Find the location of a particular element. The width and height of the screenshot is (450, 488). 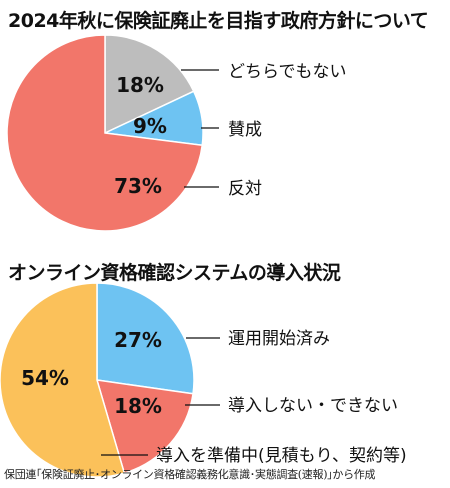

chart-2-percent-label-2: 18% is located at coordinates (138, 406).